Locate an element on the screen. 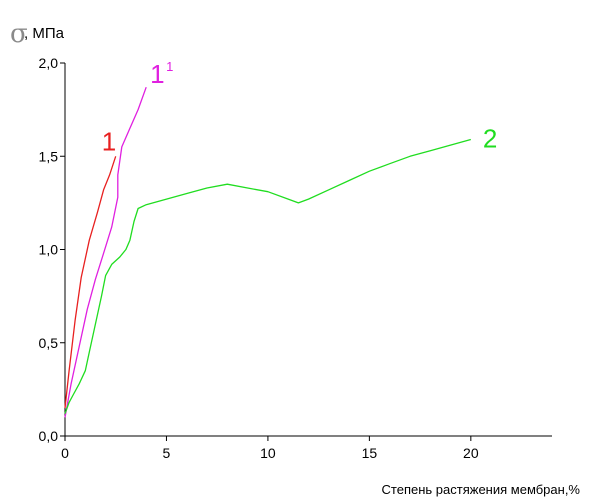 This screenshot has height=500, width=595. y-tick-label: 0,0 is located at coordinates (49, 436).